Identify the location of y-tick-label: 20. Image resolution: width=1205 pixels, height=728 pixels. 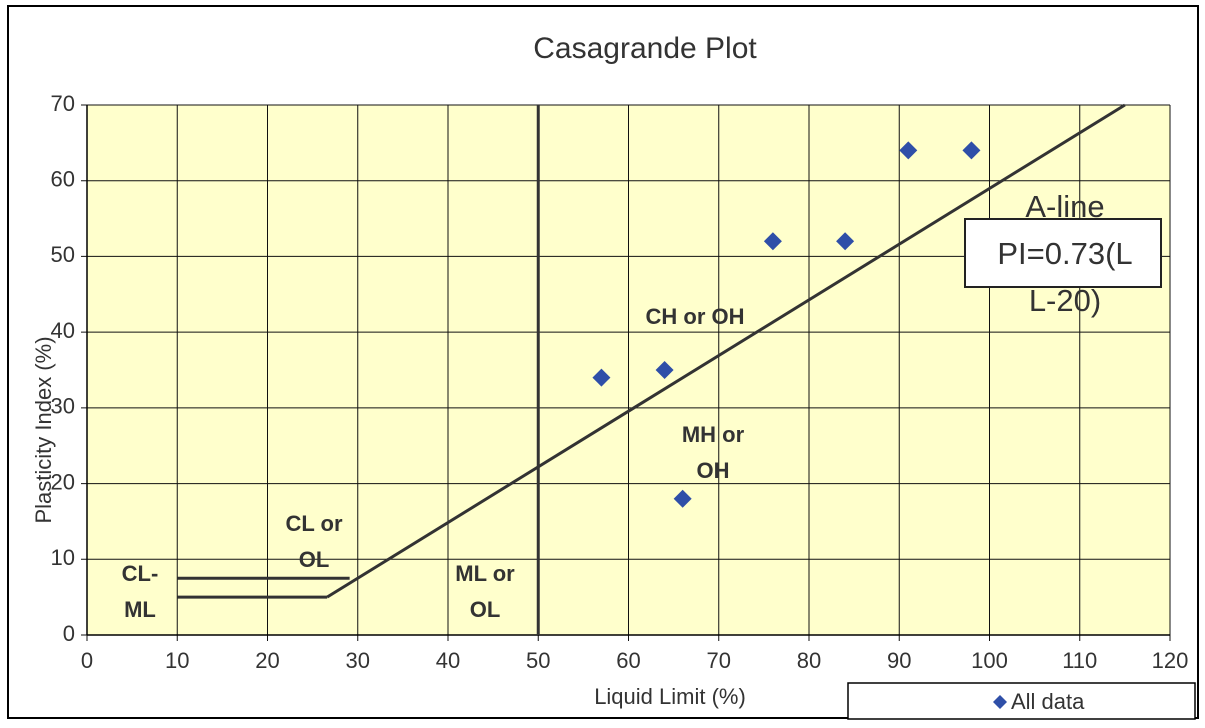
(63, 481).